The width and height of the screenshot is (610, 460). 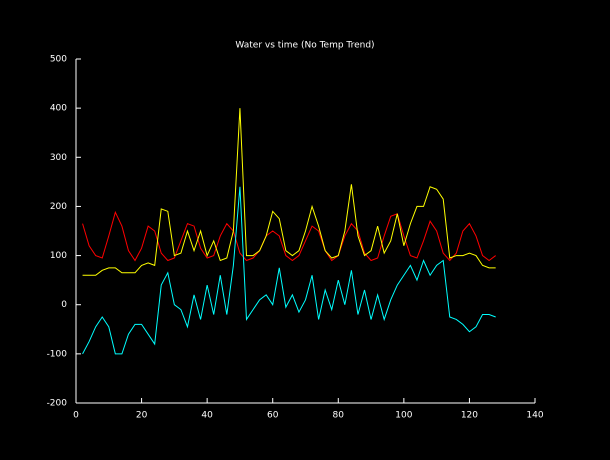 I want to click on x-tick-label: 20, so click(x=142, y=416).